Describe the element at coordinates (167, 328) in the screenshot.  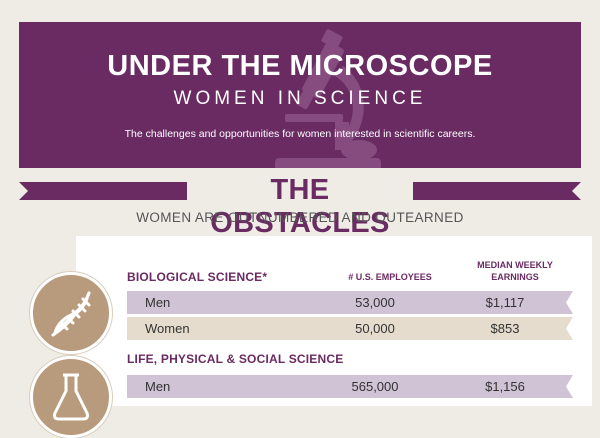
I see `row-label: Women` at that location.